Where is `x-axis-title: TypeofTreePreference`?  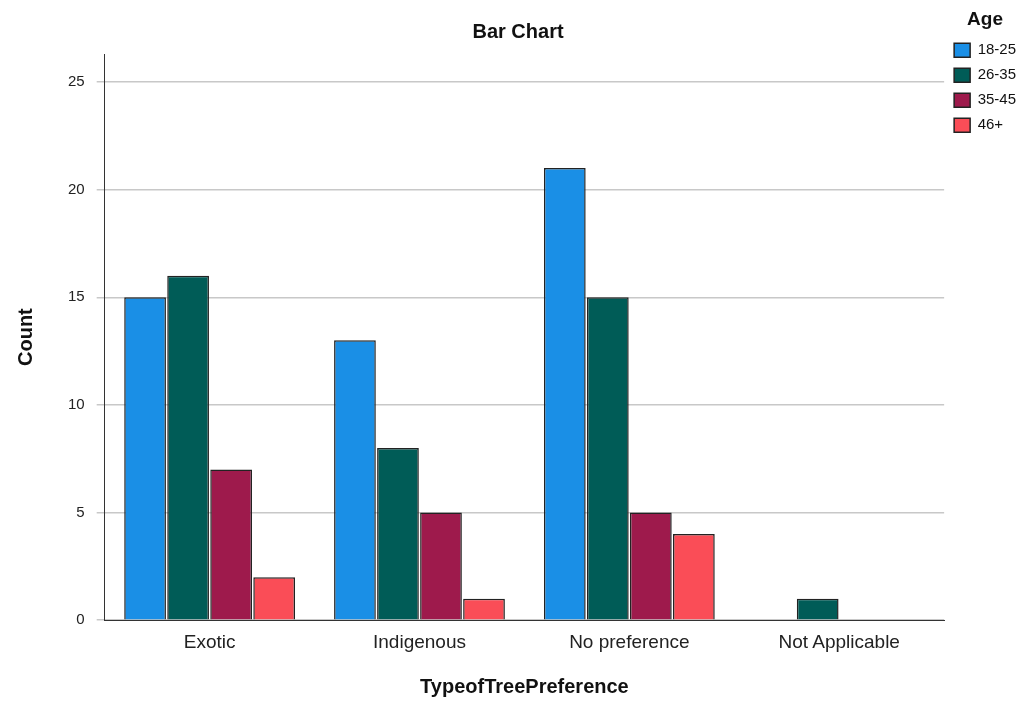 x-axis-title: TypeofTreePreference is located at coordinates (524, 685).